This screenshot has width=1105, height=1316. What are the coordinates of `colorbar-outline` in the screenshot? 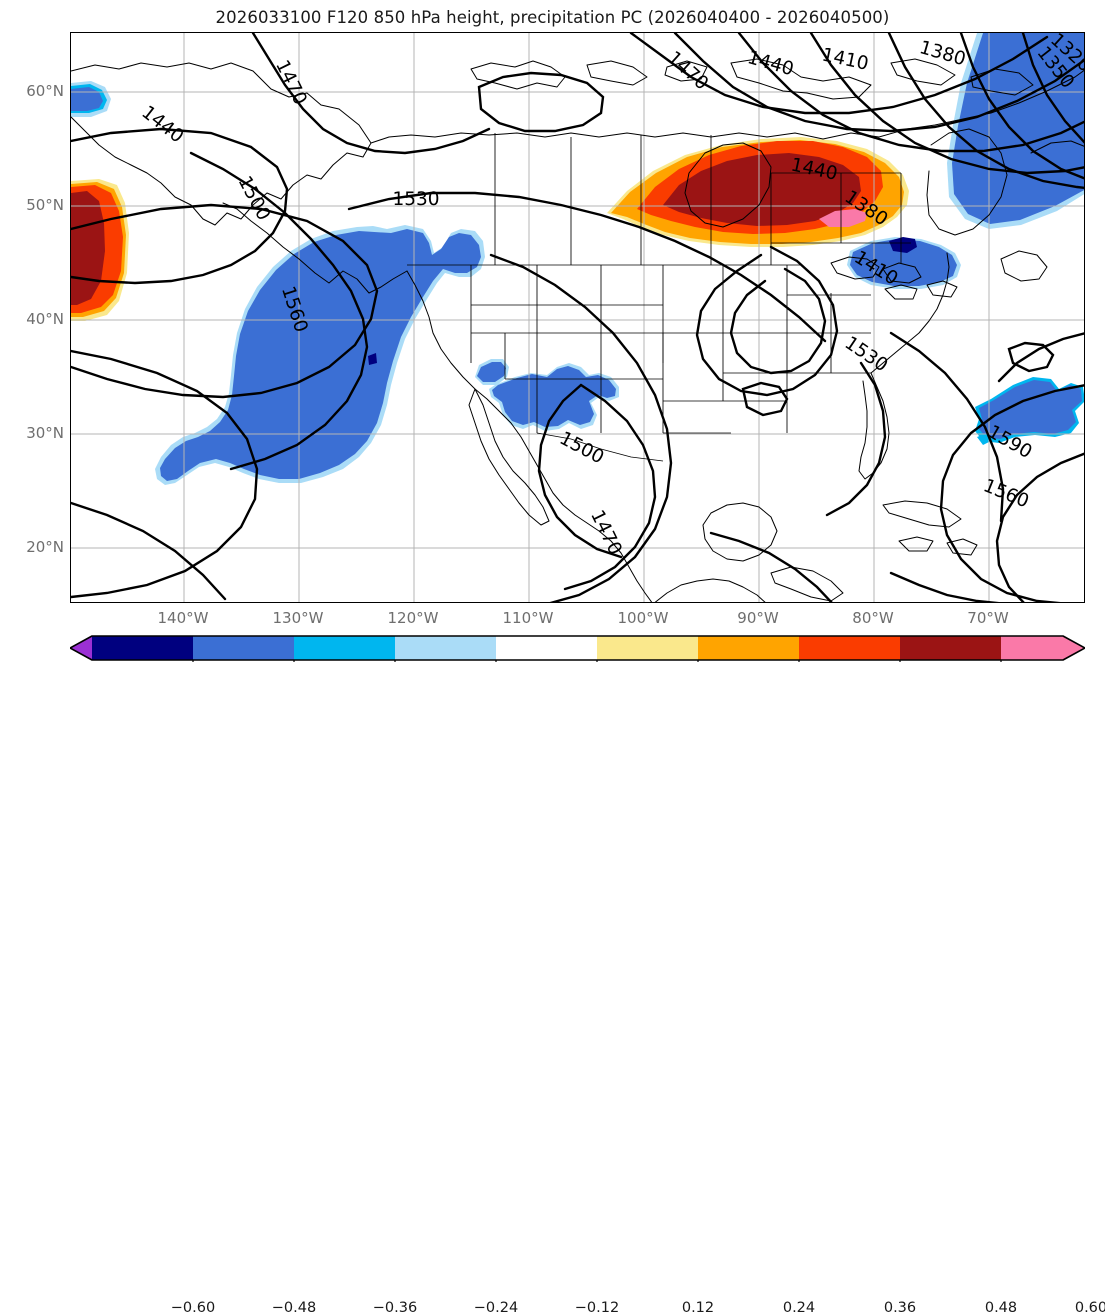 It's located at (577, 648).